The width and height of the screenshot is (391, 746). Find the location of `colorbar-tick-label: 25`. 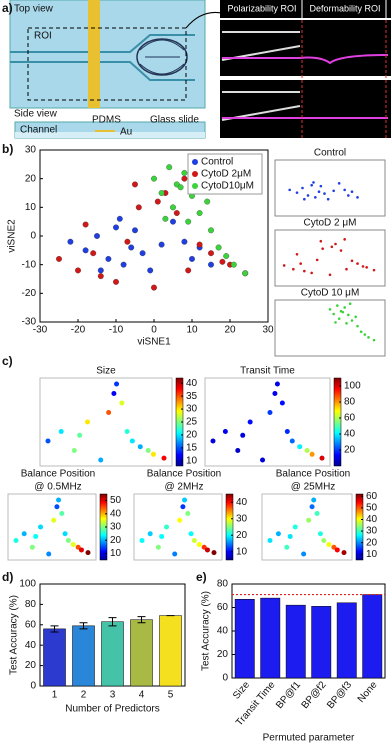

colorbar-tick-label: 25 is located at coordinates (192, 422).